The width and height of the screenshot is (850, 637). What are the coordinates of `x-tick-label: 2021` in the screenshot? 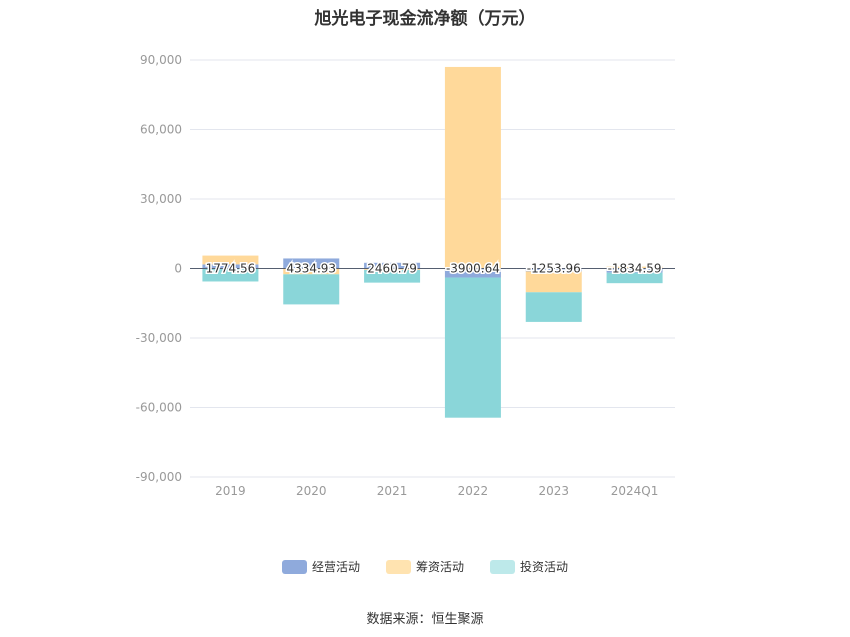 It's located at (392, 491).